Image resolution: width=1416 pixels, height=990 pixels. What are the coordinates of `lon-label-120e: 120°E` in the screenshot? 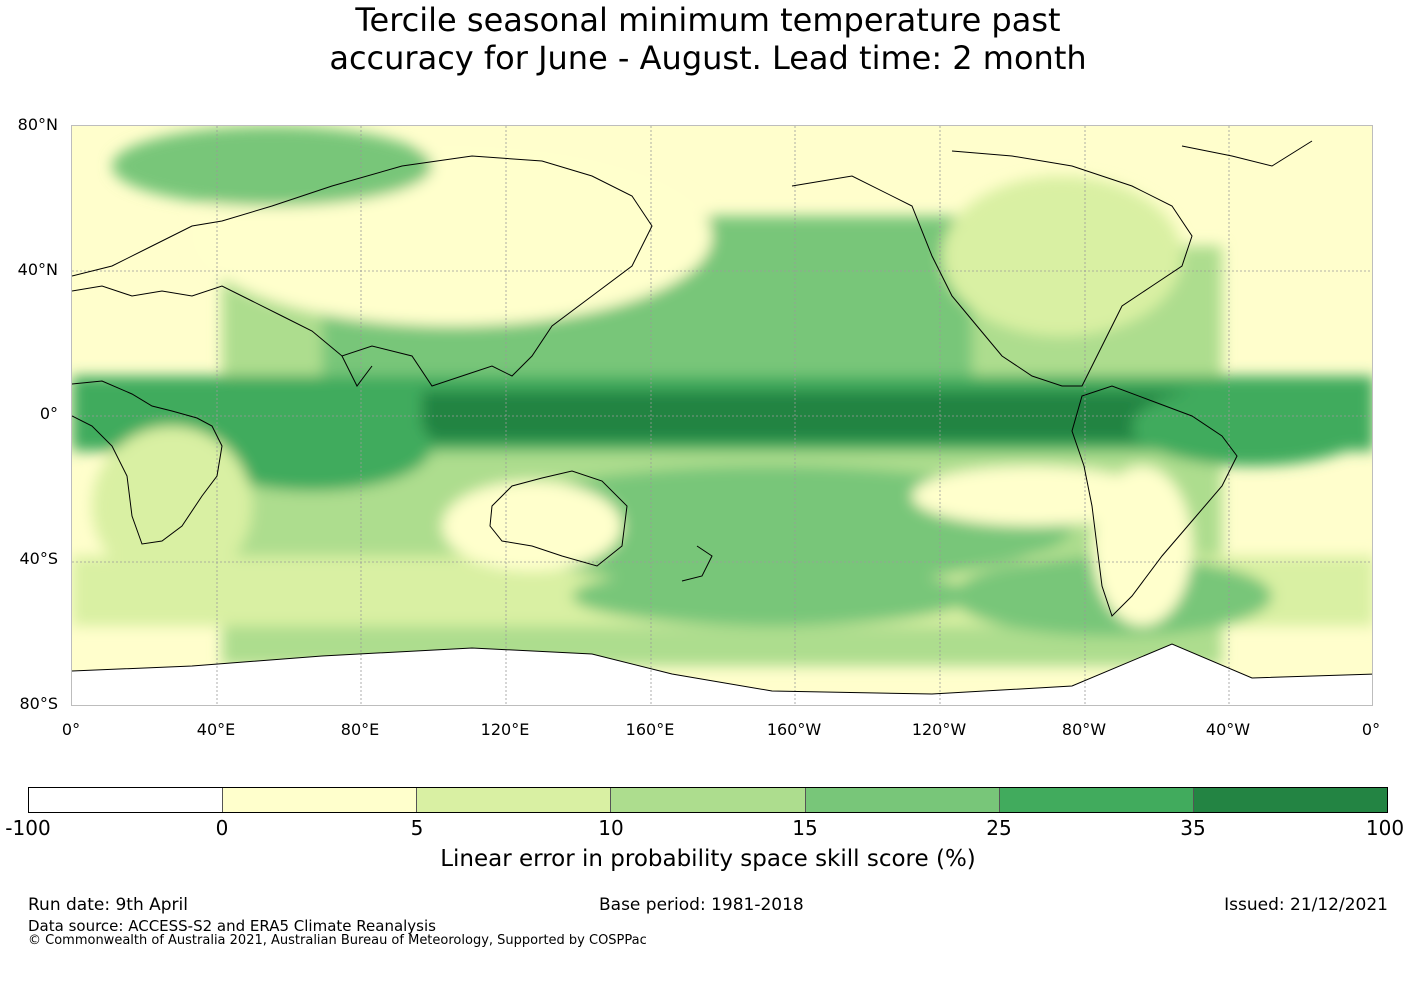 It's located at (505, 729).